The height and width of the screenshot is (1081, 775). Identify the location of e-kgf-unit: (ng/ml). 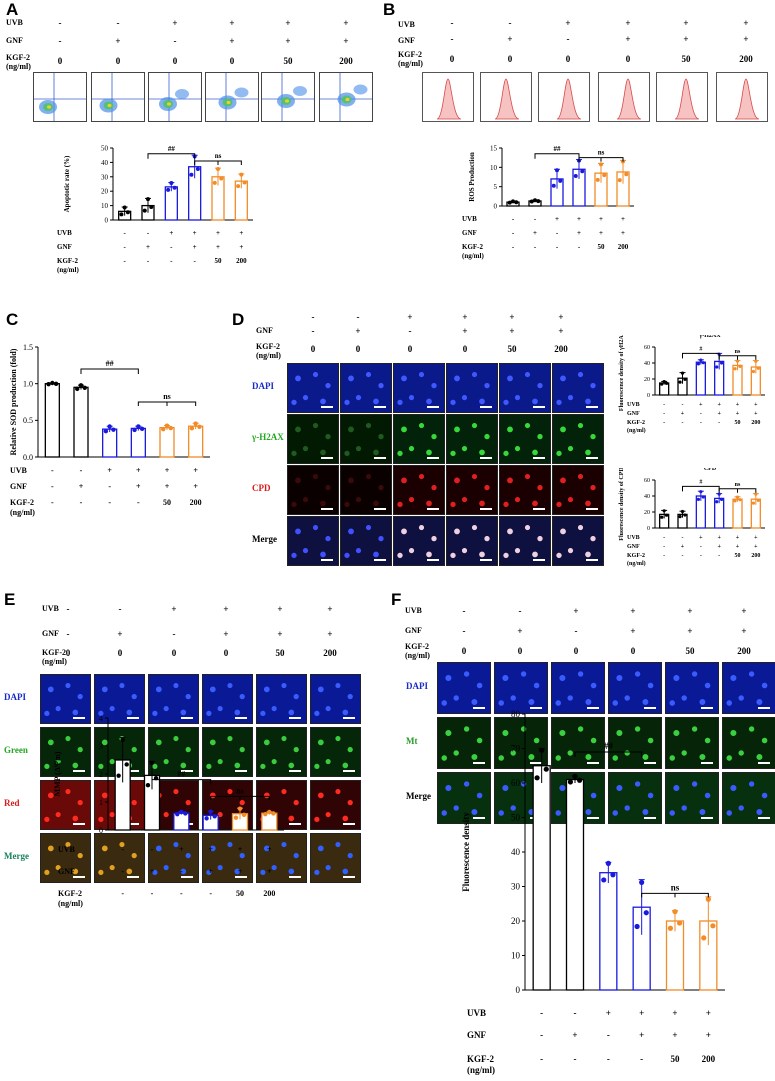
(54, 661).